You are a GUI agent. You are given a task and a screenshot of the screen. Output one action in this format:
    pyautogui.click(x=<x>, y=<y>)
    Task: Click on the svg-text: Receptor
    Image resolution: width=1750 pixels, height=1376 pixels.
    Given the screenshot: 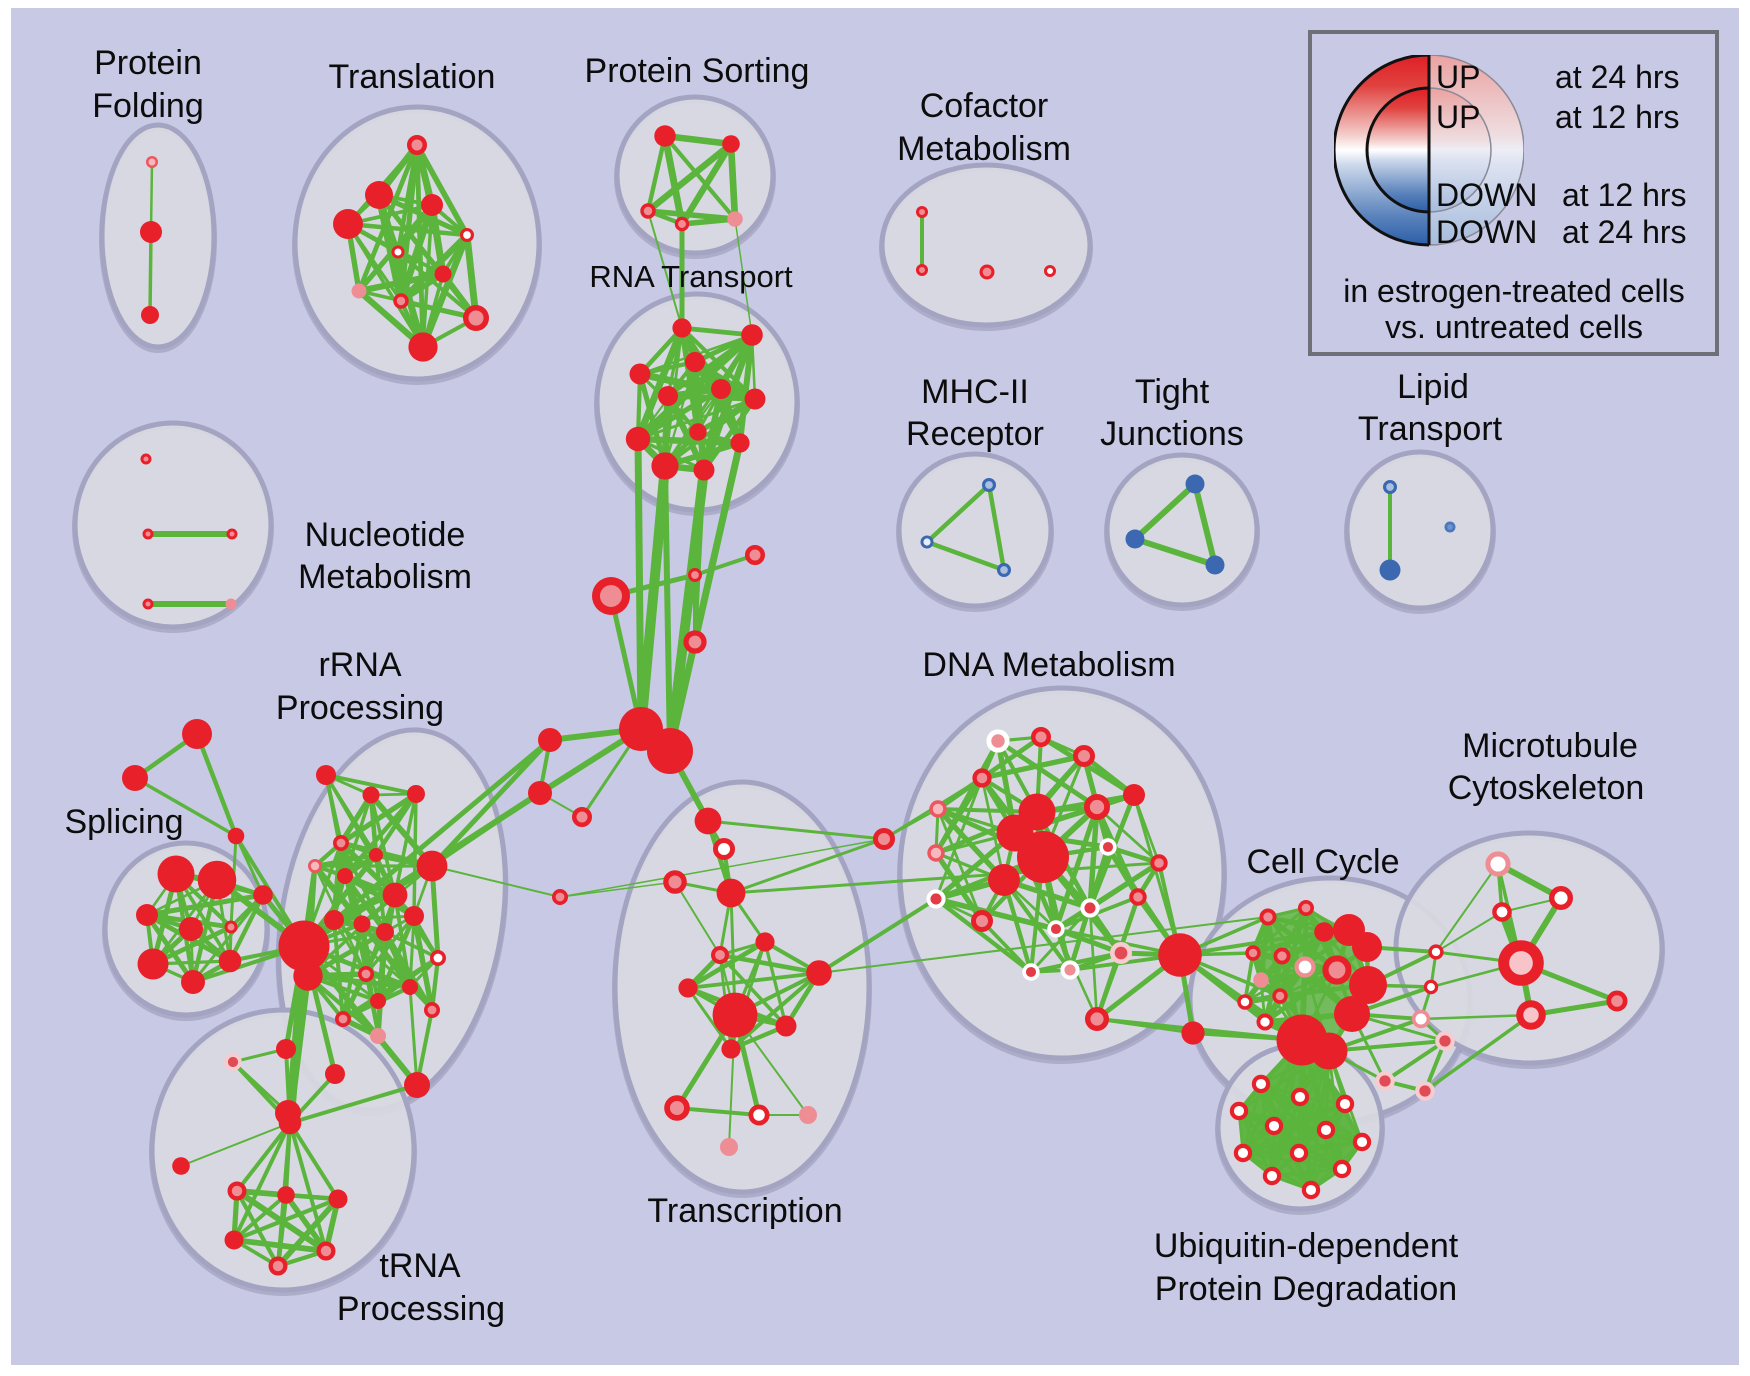 What is the action you would take?
    pyautogui.click(x=975, y=434)
    